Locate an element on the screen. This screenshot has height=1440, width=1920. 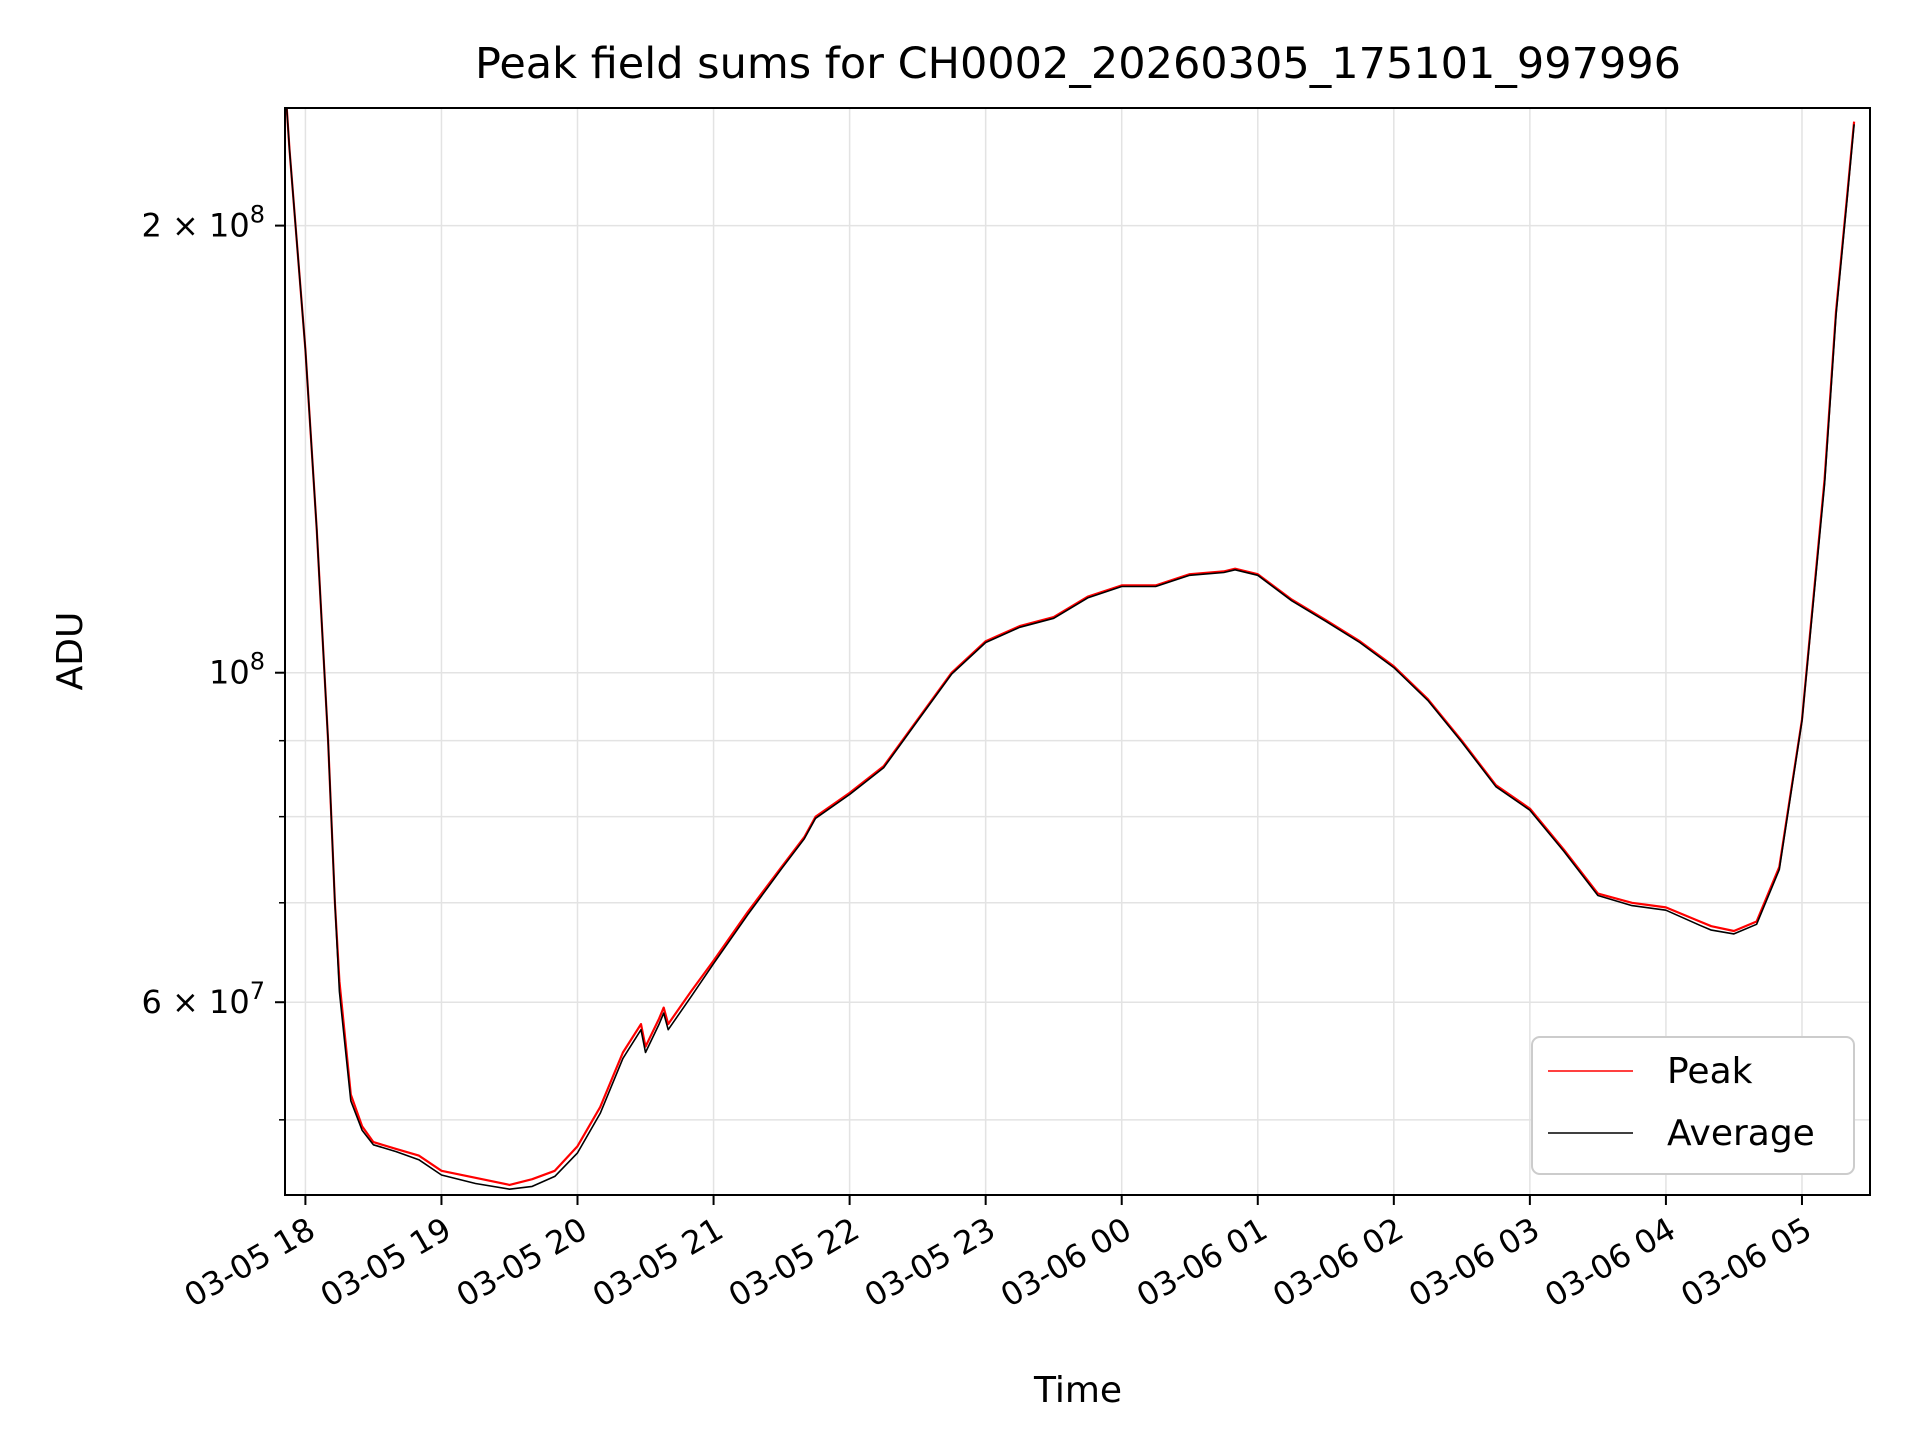
legend-label-peak: Peak is located at coordinates (1710, 1071).